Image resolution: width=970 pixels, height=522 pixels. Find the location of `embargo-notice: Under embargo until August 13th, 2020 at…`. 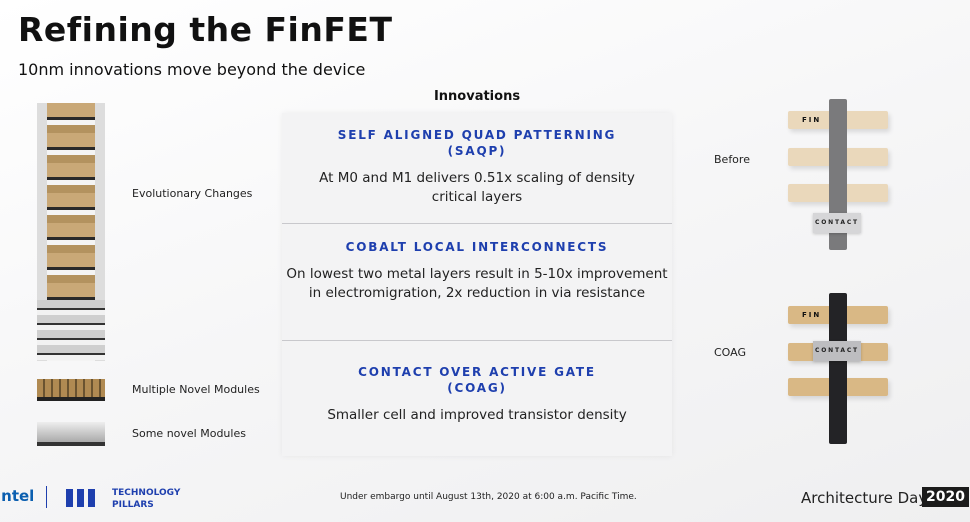

embargo-notice: Under embargo until August 13th, 2020 at… is located at coordinates (488, 497).